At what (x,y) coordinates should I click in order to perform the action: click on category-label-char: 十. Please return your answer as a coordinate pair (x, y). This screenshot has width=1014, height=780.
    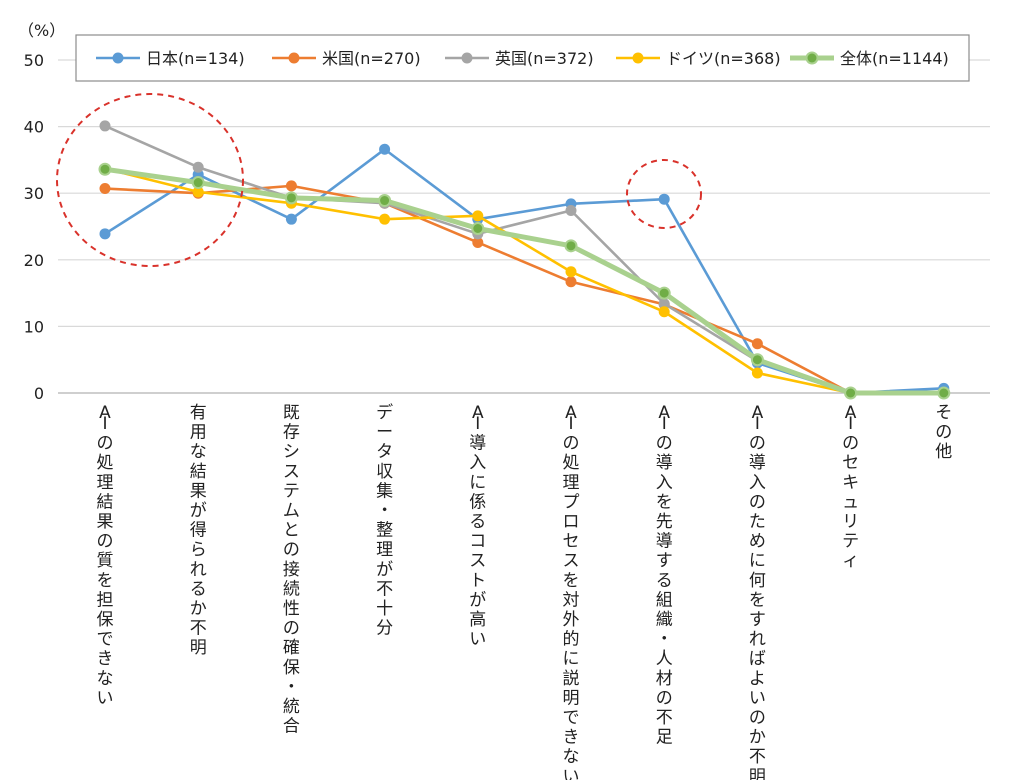
    Looking at the image, I should click on (384, 609).